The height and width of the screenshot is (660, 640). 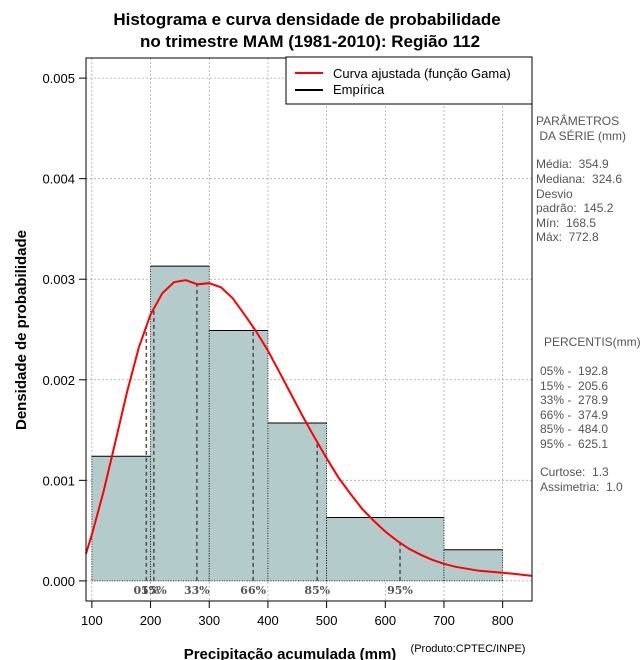 What do you see at coordinates (574, 371) in the screenshot?
I see `percentil-05: 05% - 192.8` at bounding box center [574, 371].